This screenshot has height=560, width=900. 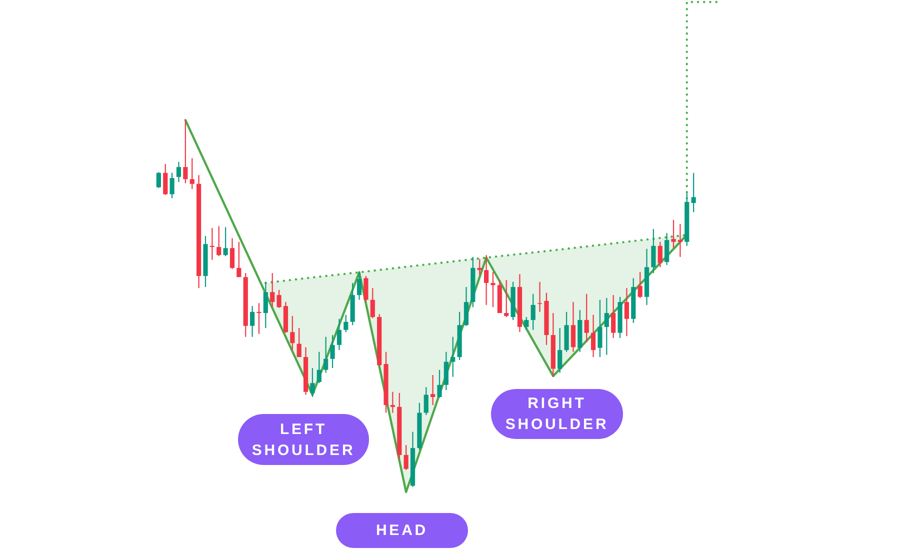 I want to click on label-badge: RIGHT SHOULDER, so click(x=557, y=414).